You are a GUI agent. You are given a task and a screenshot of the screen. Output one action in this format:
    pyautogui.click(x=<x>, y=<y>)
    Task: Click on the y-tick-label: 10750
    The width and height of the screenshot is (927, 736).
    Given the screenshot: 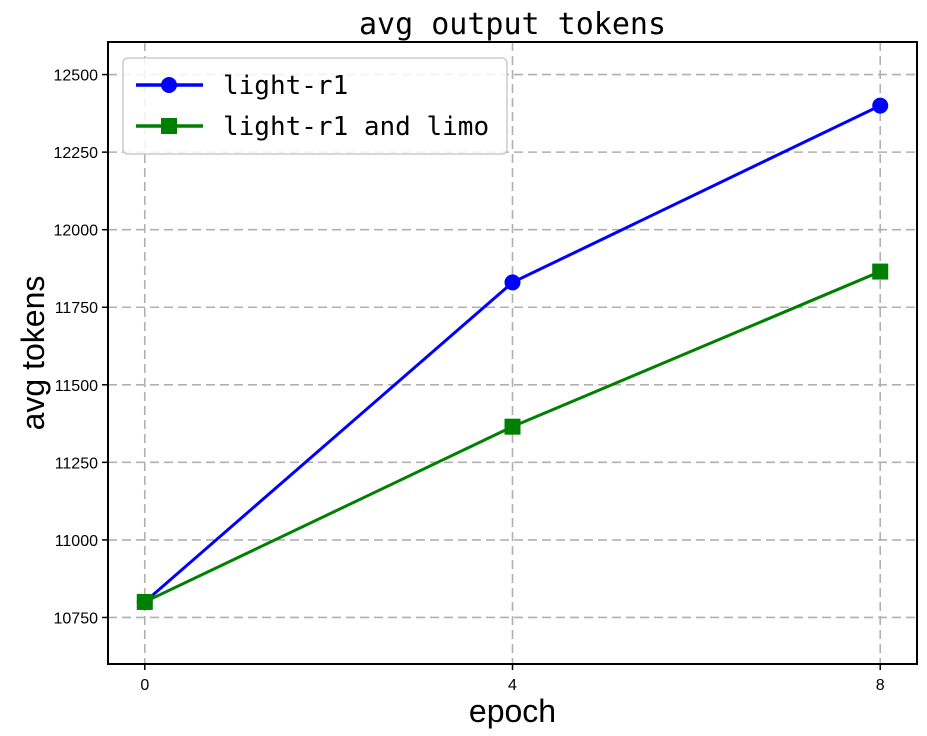 What is the action you would take?
    pyautogui.click(x=76, y=618)
    